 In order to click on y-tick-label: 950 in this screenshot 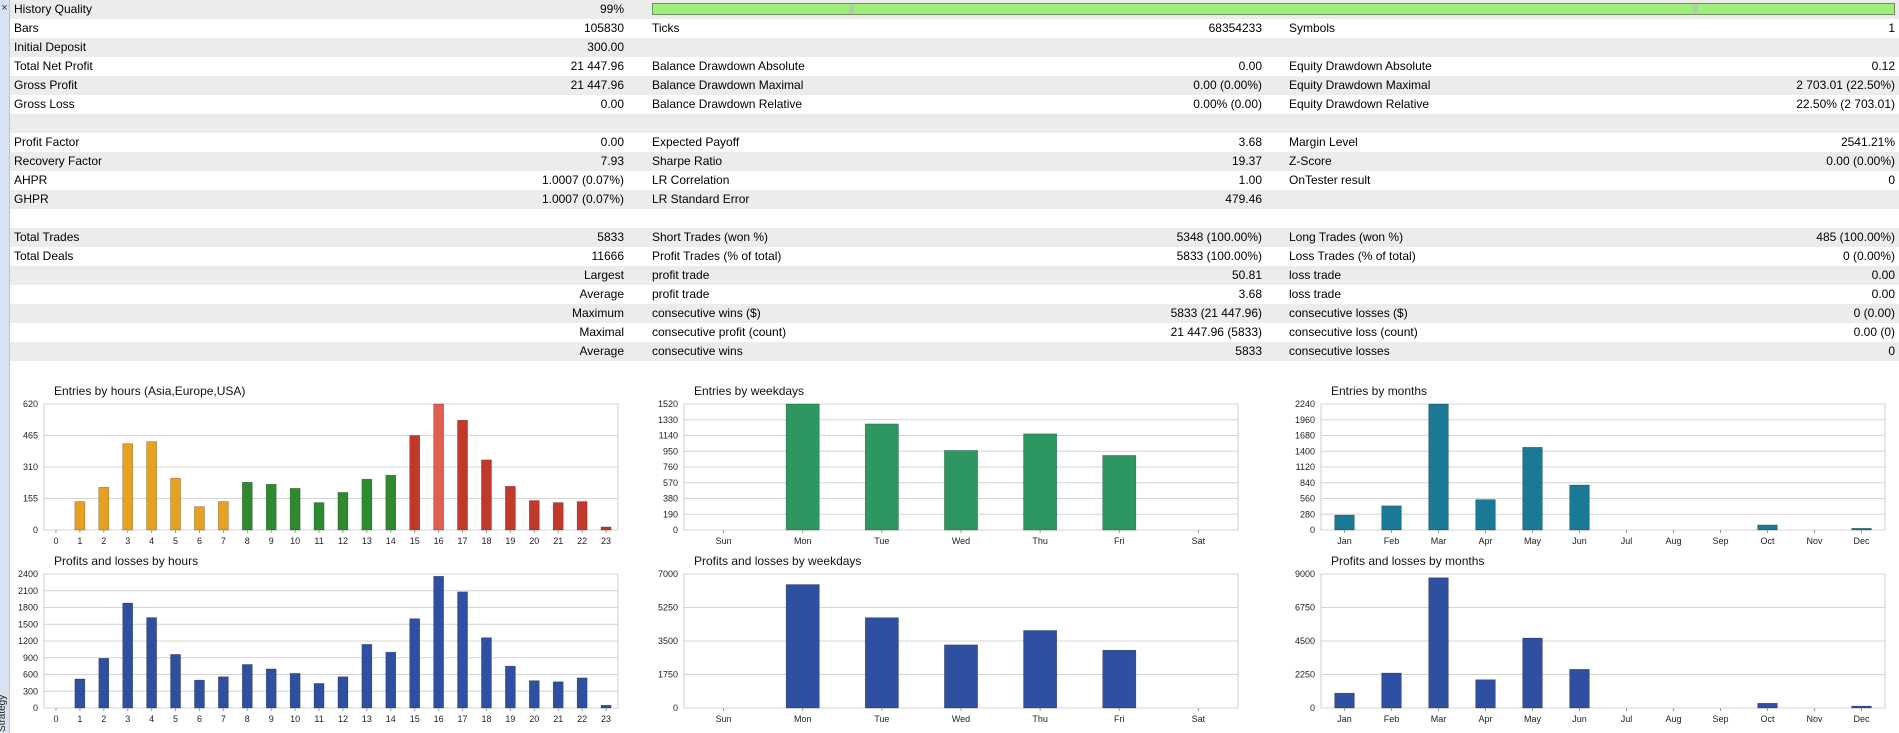, I will do `click(670, 451)`.